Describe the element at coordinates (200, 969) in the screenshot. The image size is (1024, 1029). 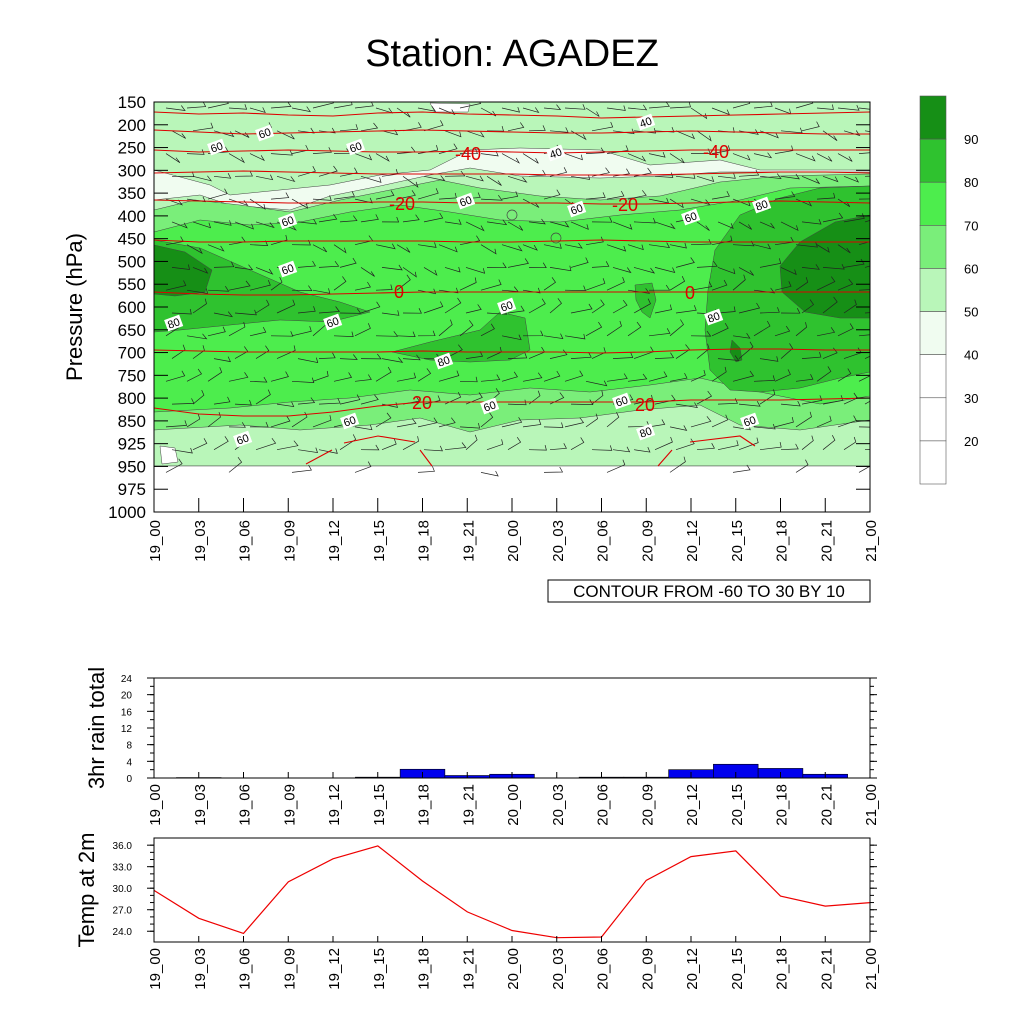
I see `temp-time-label: 19_03` at that location.